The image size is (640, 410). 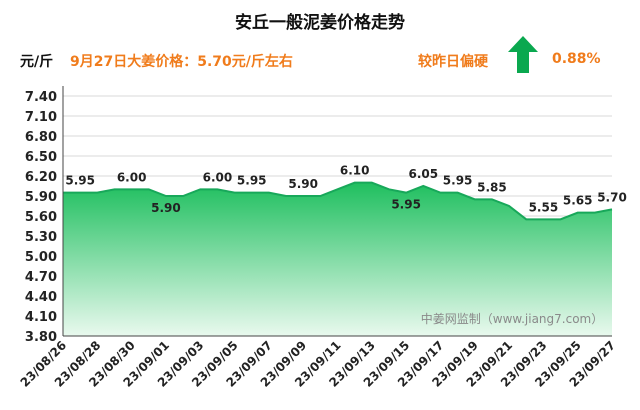 I want to click on data-label: 6.05, so click(x=423, y=174).